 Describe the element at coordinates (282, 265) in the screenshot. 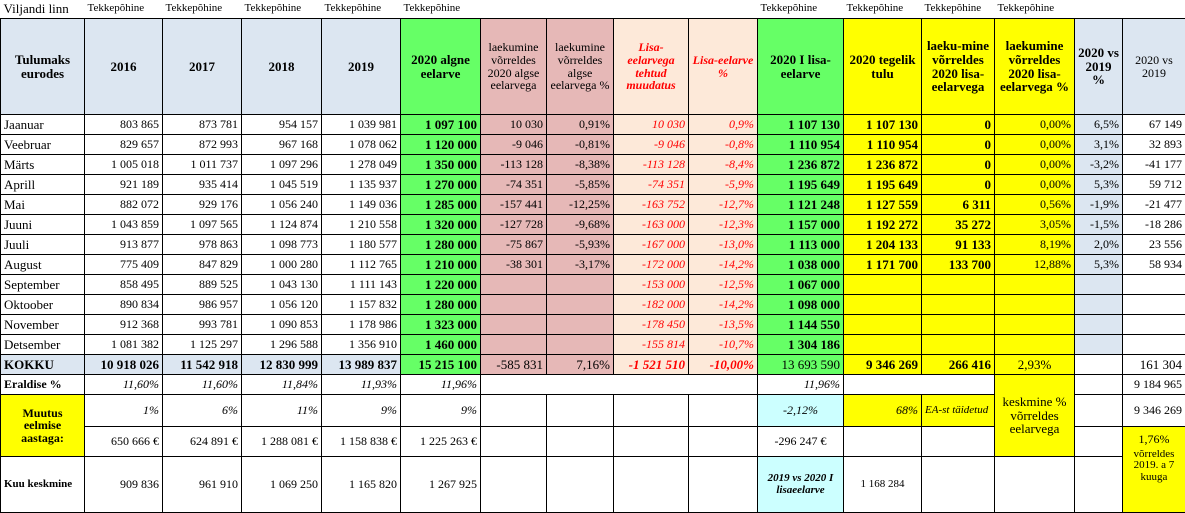

I see `cell-v2018: 1 000 280` at that location.